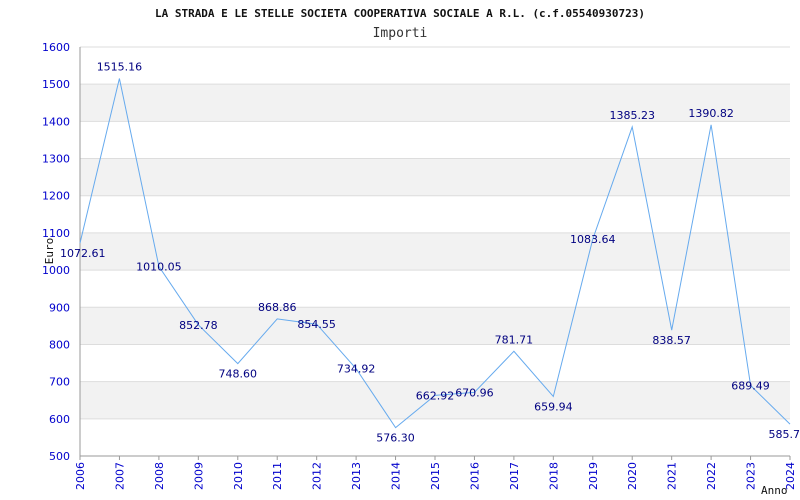  I want to click on x-tick-label: 2022, so click(711, 476).